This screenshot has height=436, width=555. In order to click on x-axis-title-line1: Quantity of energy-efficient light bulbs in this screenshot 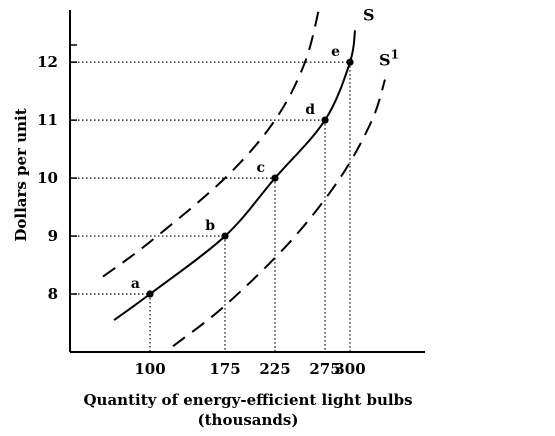, I will do `click(247, 400)`.